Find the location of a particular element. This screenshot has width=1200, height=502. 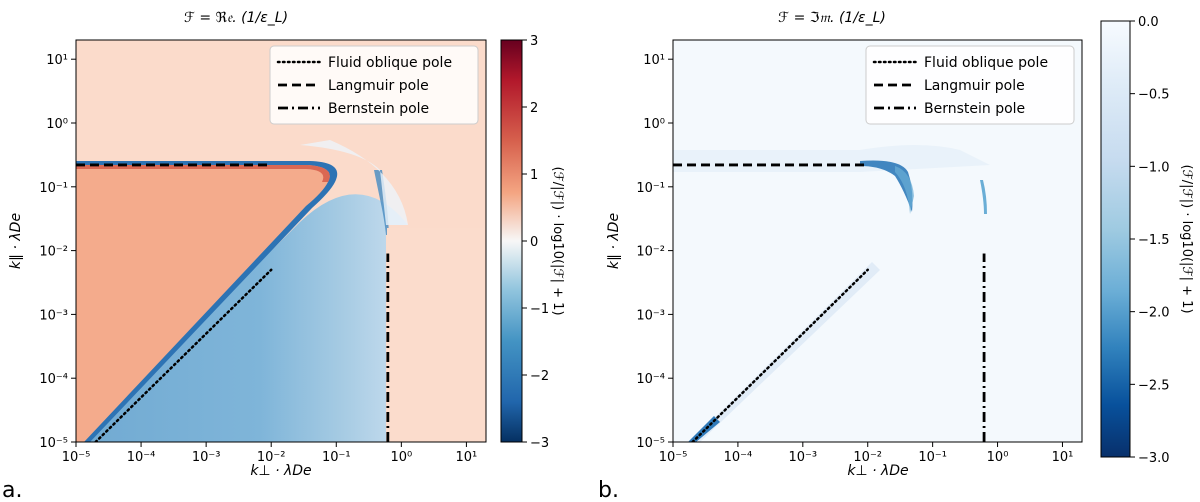

panel-label-b: b. is located at coordinates (608, 490).